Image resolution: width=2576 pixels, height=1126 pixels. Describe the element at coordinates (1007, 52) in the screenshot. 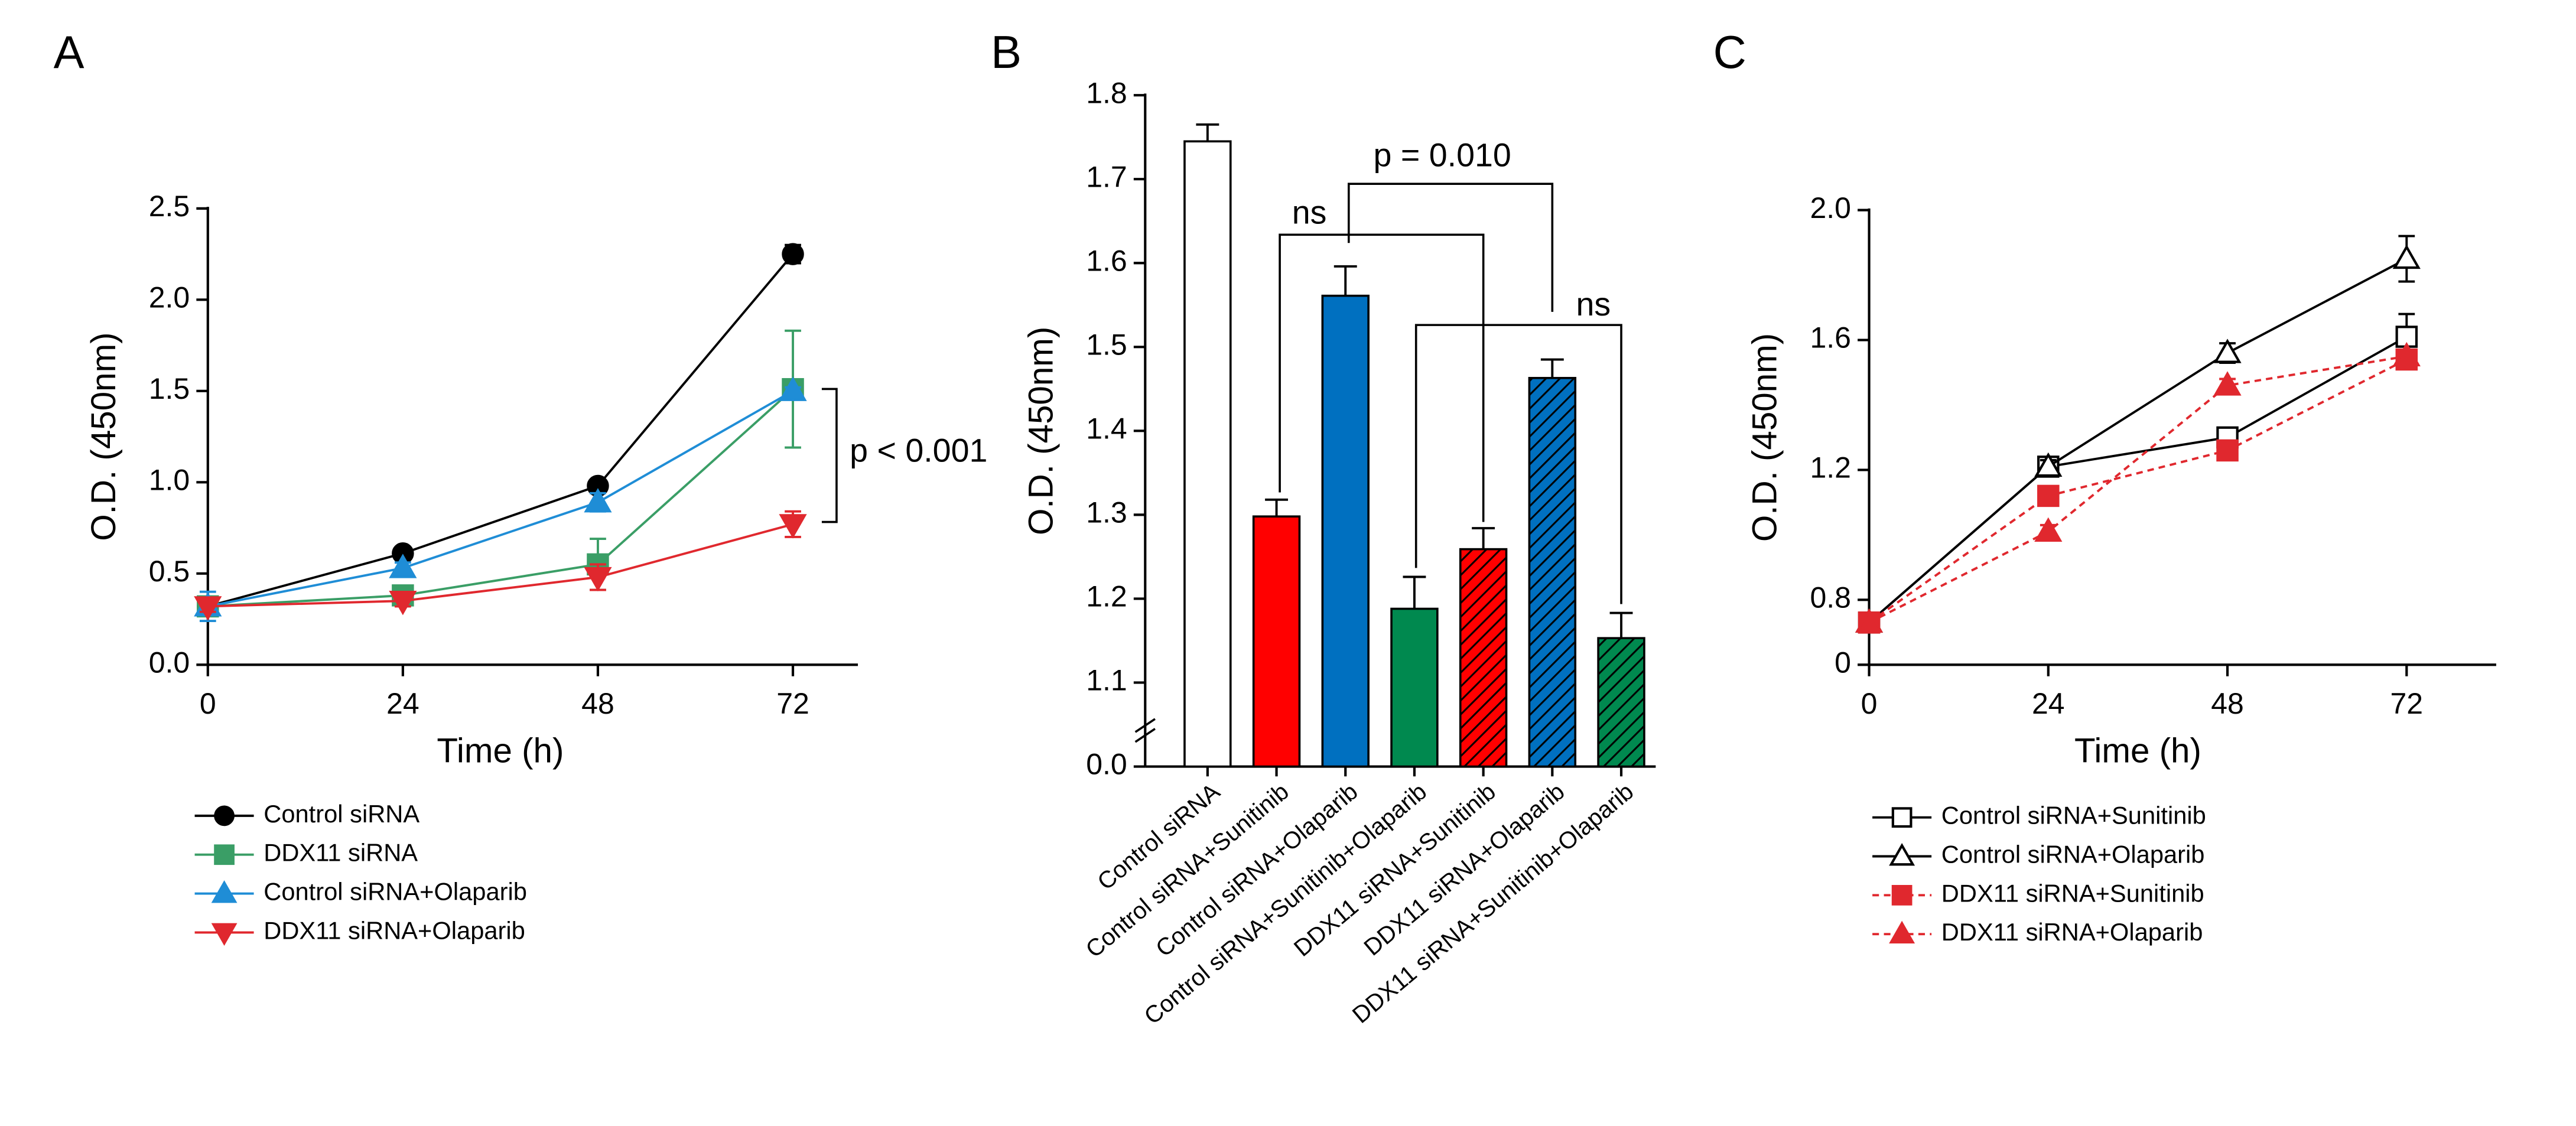

I see `panel-label: B` at that location.